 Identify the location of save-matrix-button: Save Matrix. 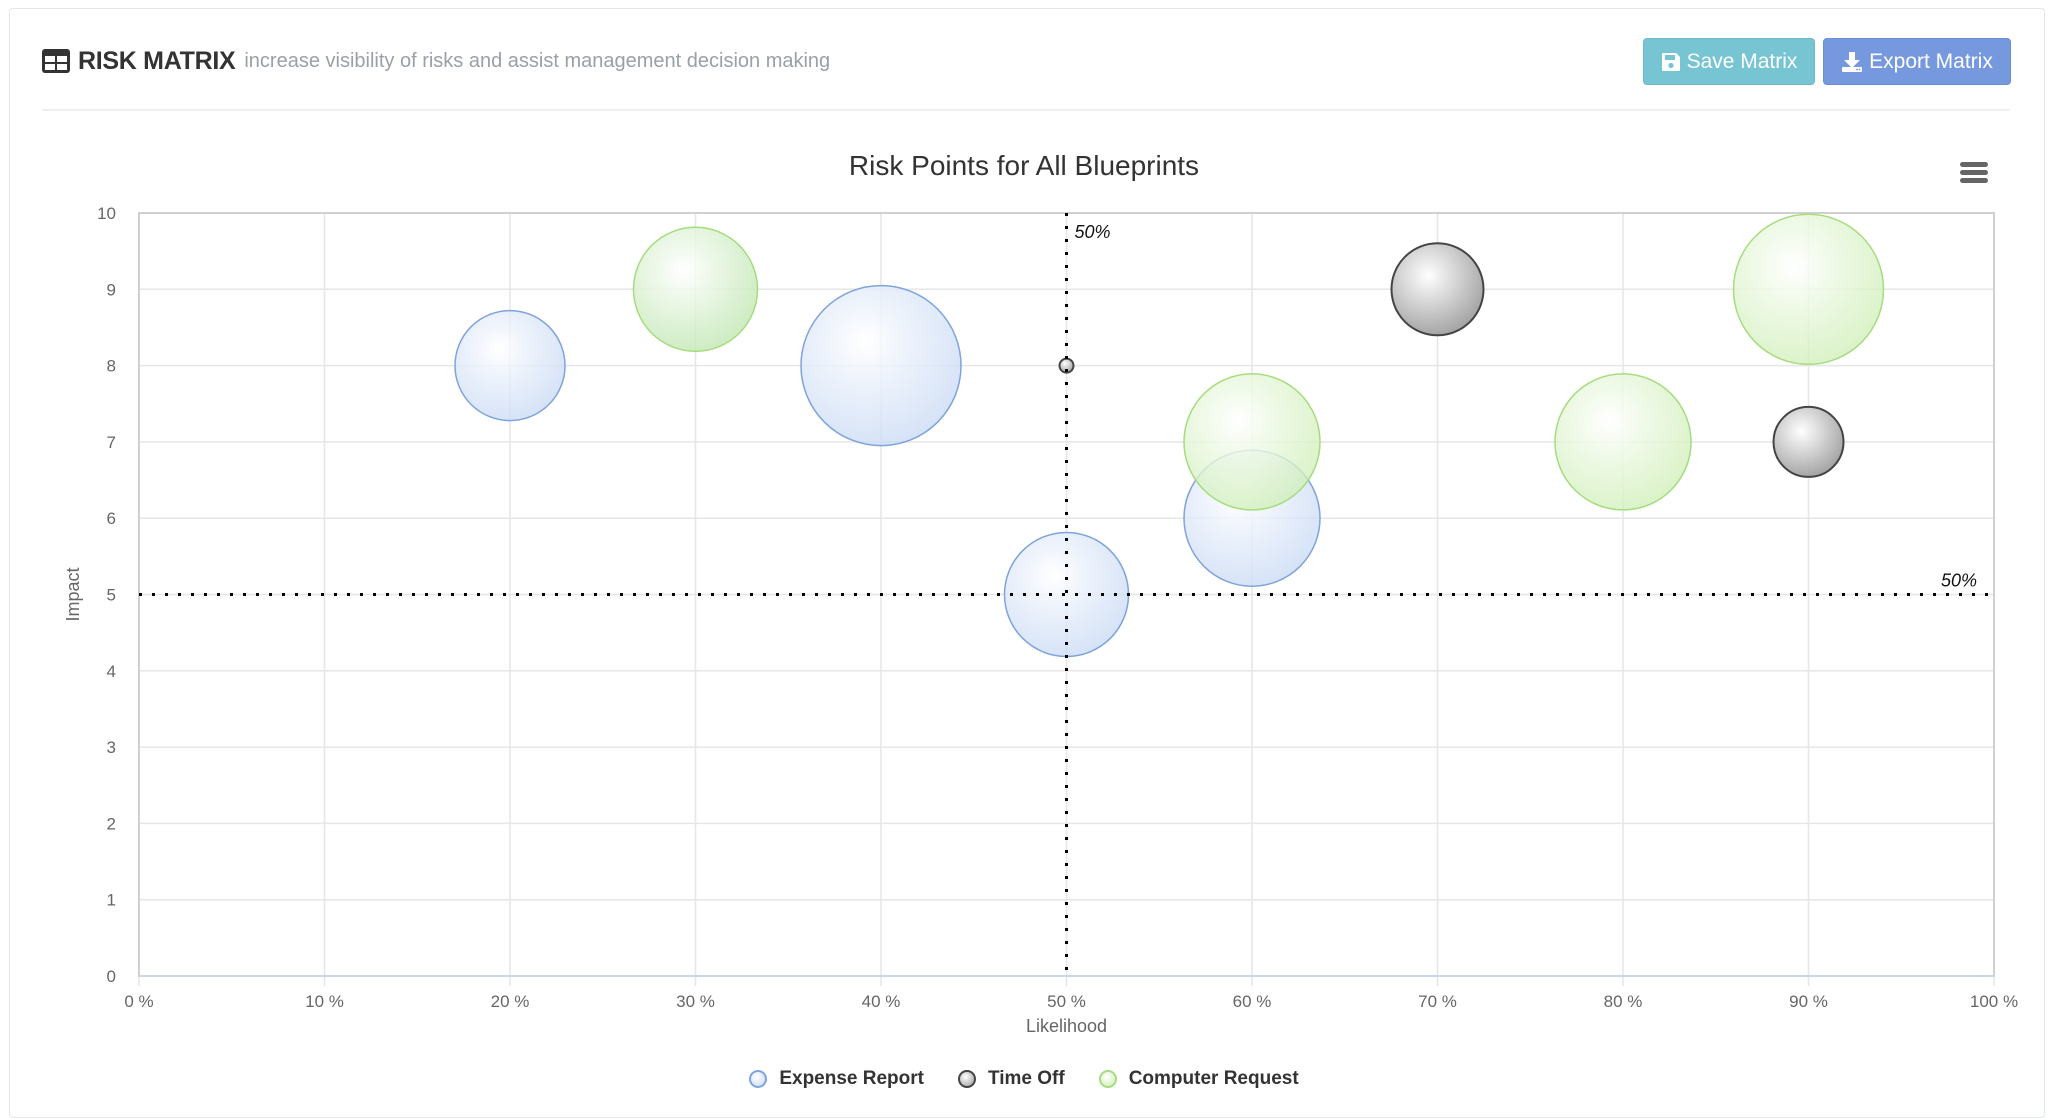
(1729, 61).